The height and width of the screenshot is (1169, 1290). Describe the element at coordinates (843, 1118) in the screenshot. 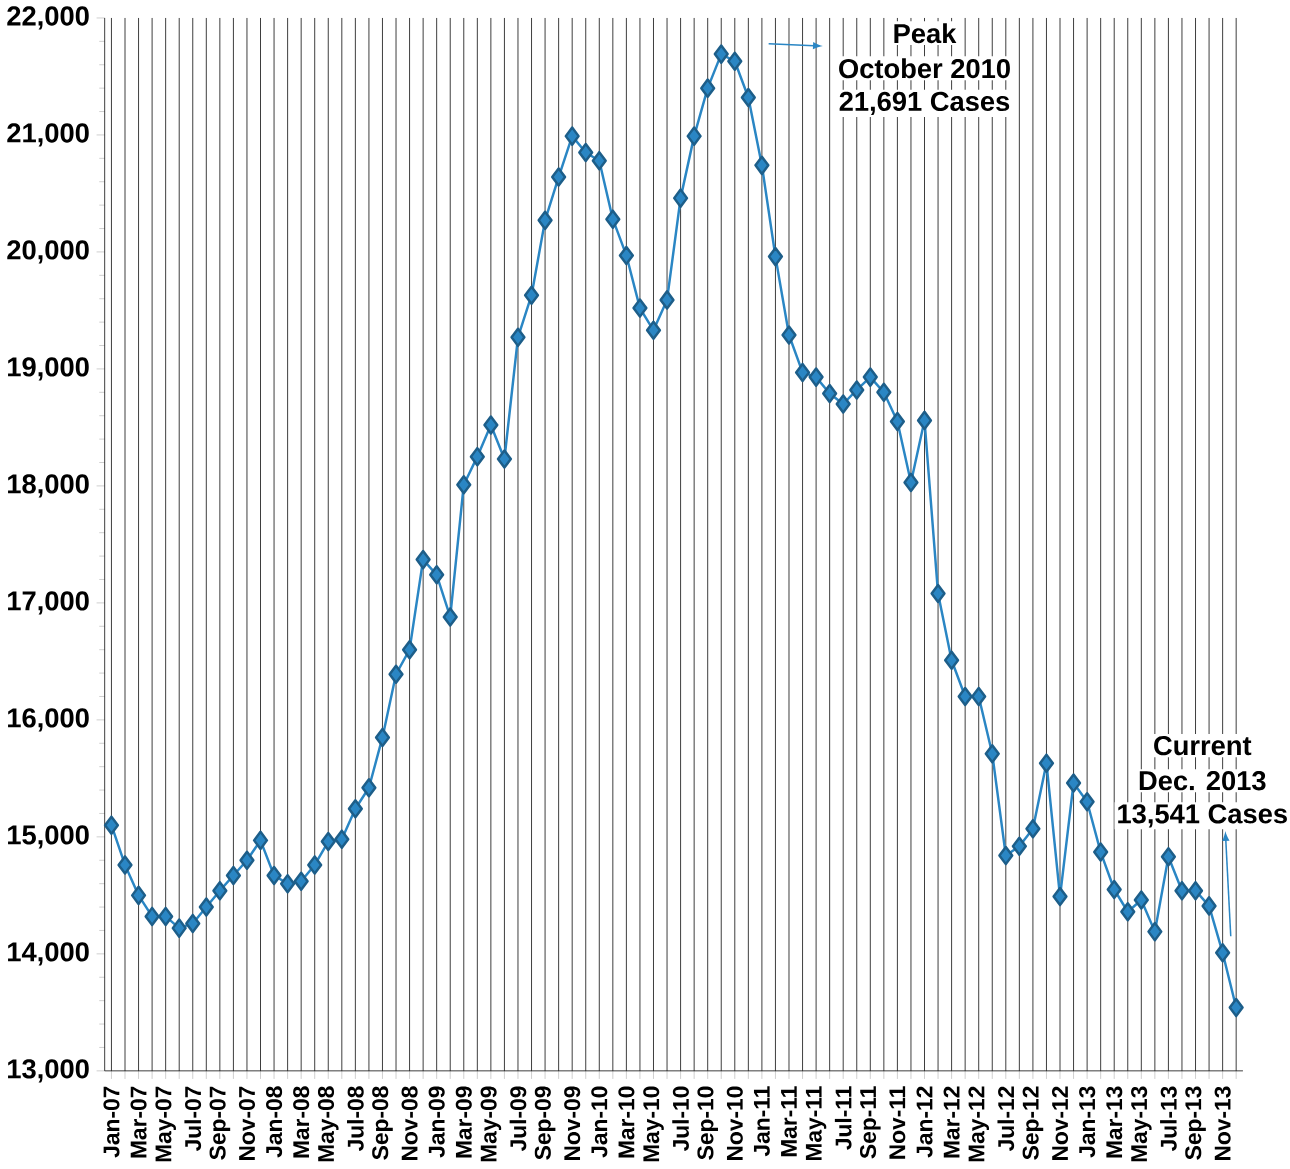

I see `x-tick-label: Jul-11` at that location.